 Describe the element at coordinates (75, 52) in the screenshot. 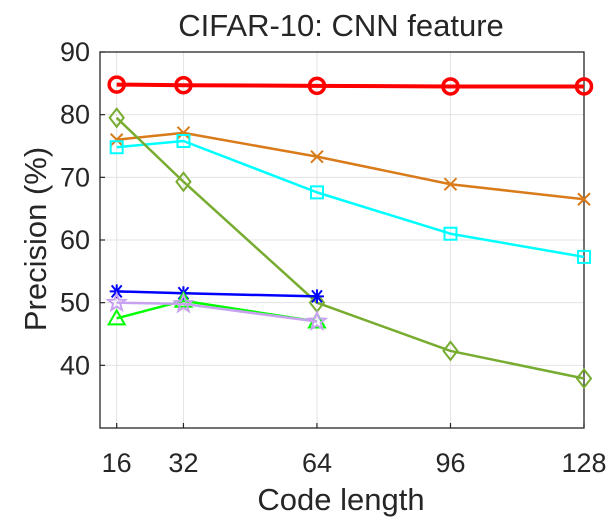

I see `y-tick-label: 90` at that location.